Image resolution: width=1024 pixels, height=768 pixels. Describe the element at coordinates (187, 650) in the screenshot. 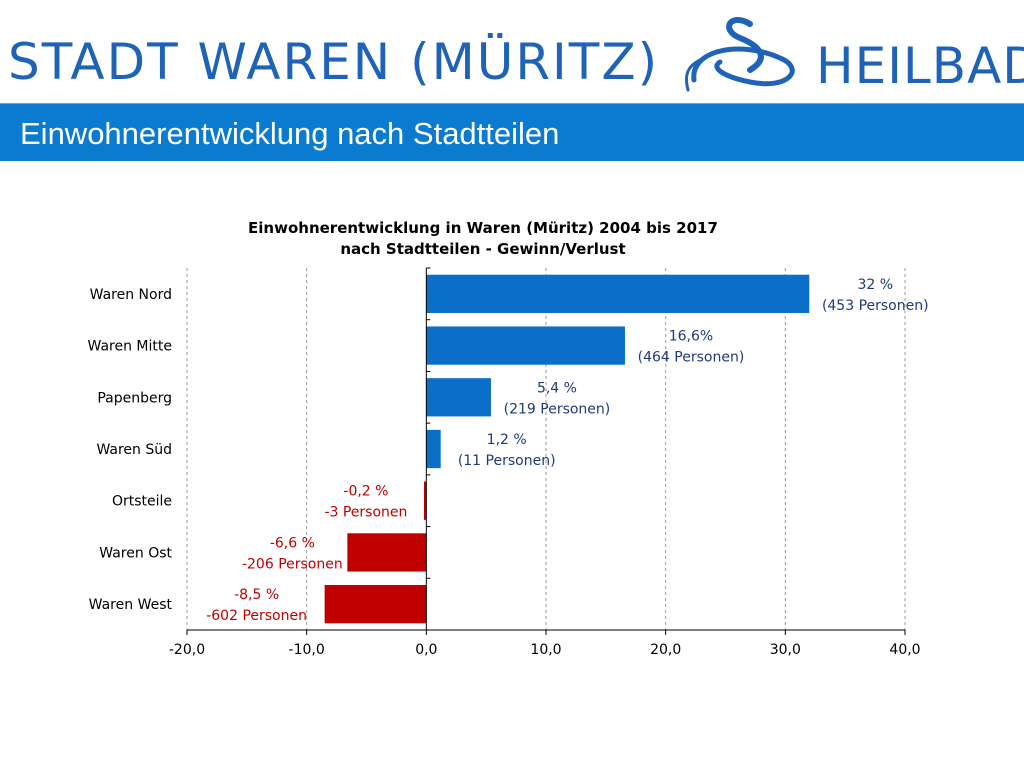

I see `x-tick-label: -20,0` at that location.